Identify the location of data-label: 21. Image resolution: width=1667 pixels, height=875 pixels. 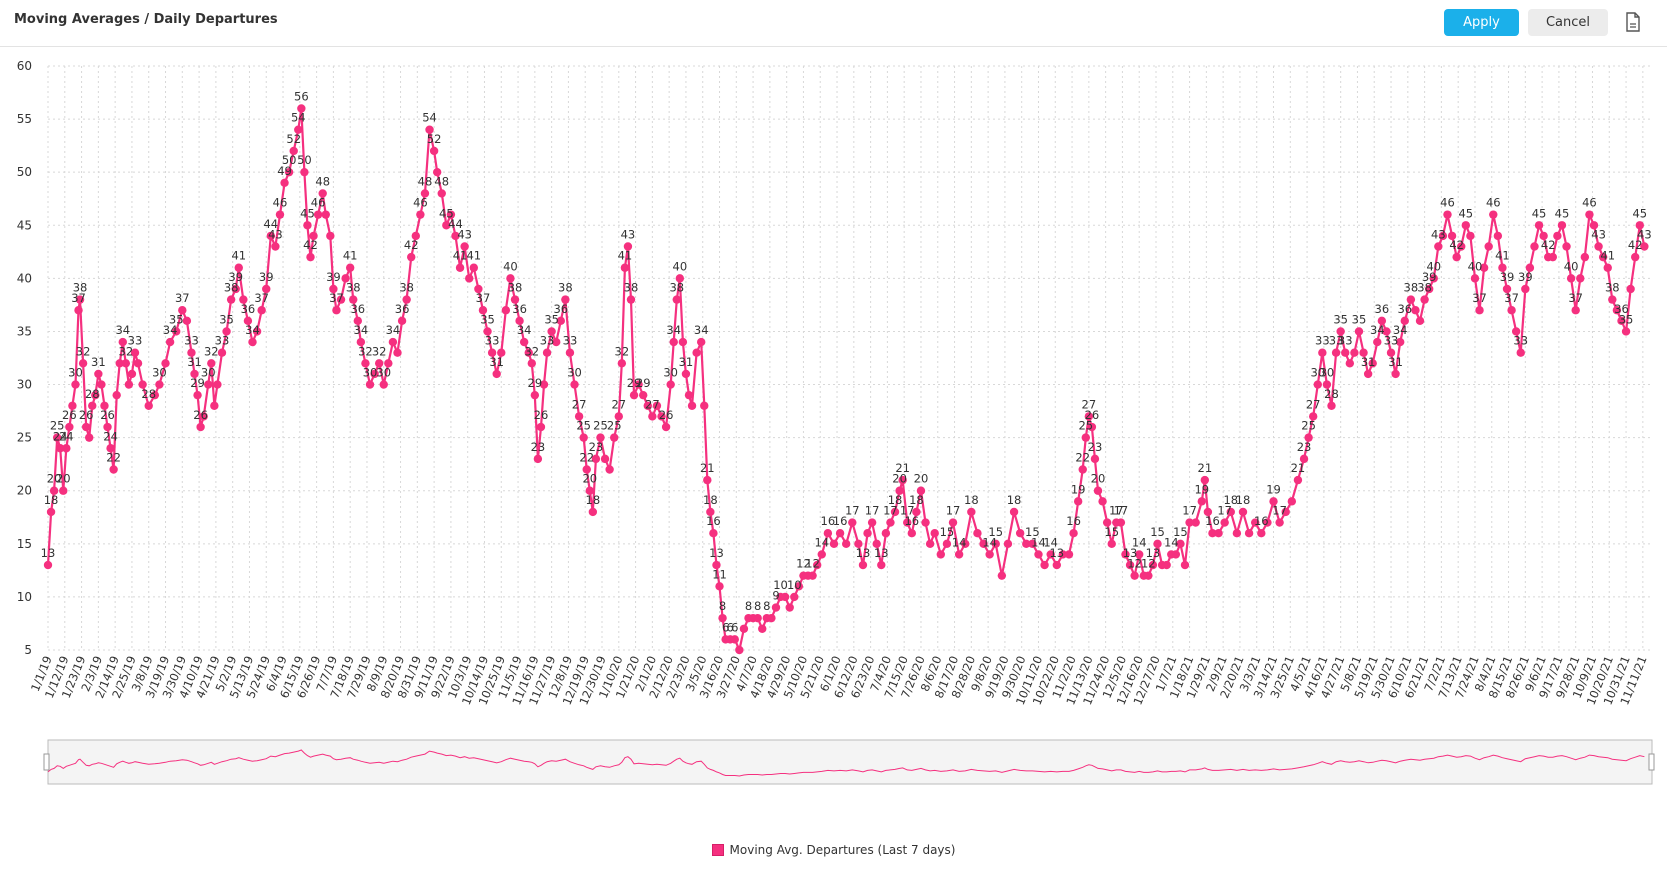
(707, 468).